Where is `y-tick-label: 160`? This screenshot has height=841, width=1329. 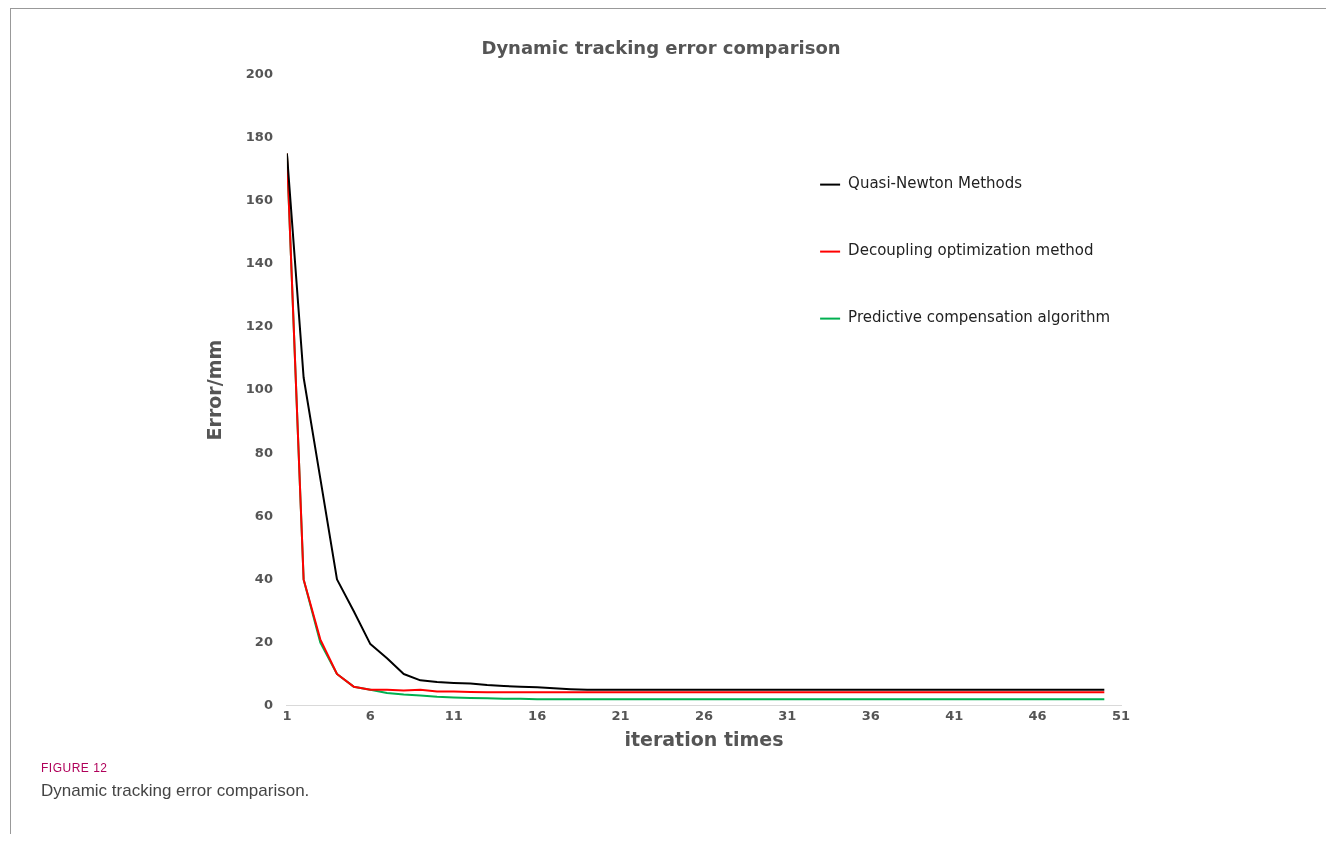
y-tick-label: 160 is located at coordinates (259, 200).